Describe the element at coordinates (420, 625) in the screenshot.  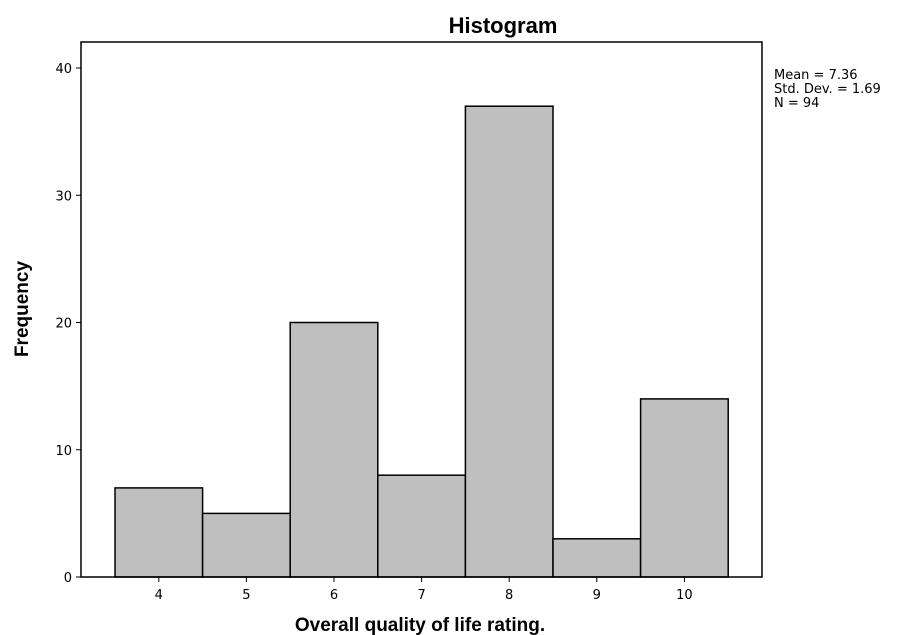
I see `x-axis-label: Overall quality of life rating.` at that location.